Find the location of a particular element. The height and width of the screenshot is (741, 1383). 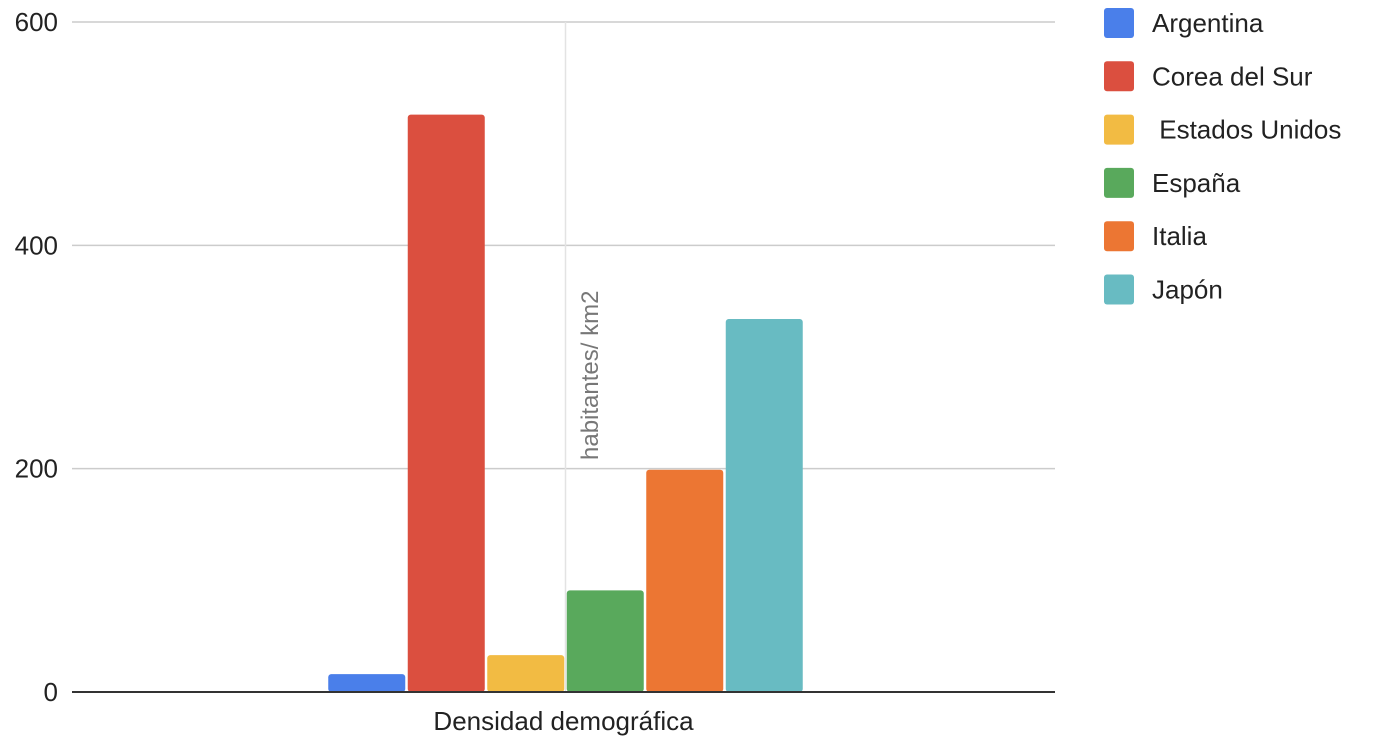

x-category-label: Densidad demográfica is located at coordinates (563, 721).